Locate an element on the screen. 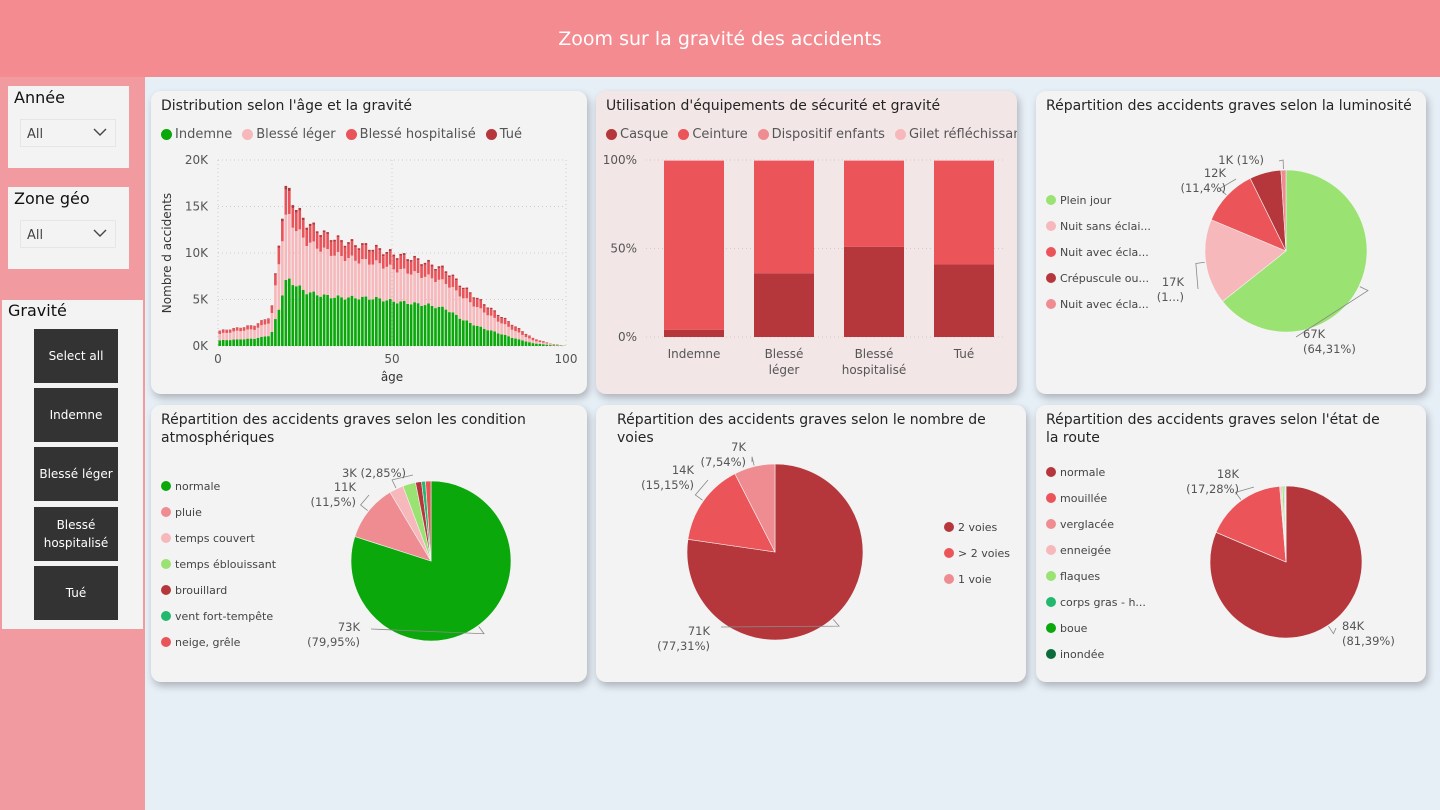 Image resolution: width=1440 pixels, height=810 pixels. blesse-hospitalise-button: Blessé hospitalisé is located at coordinates (76, 534).